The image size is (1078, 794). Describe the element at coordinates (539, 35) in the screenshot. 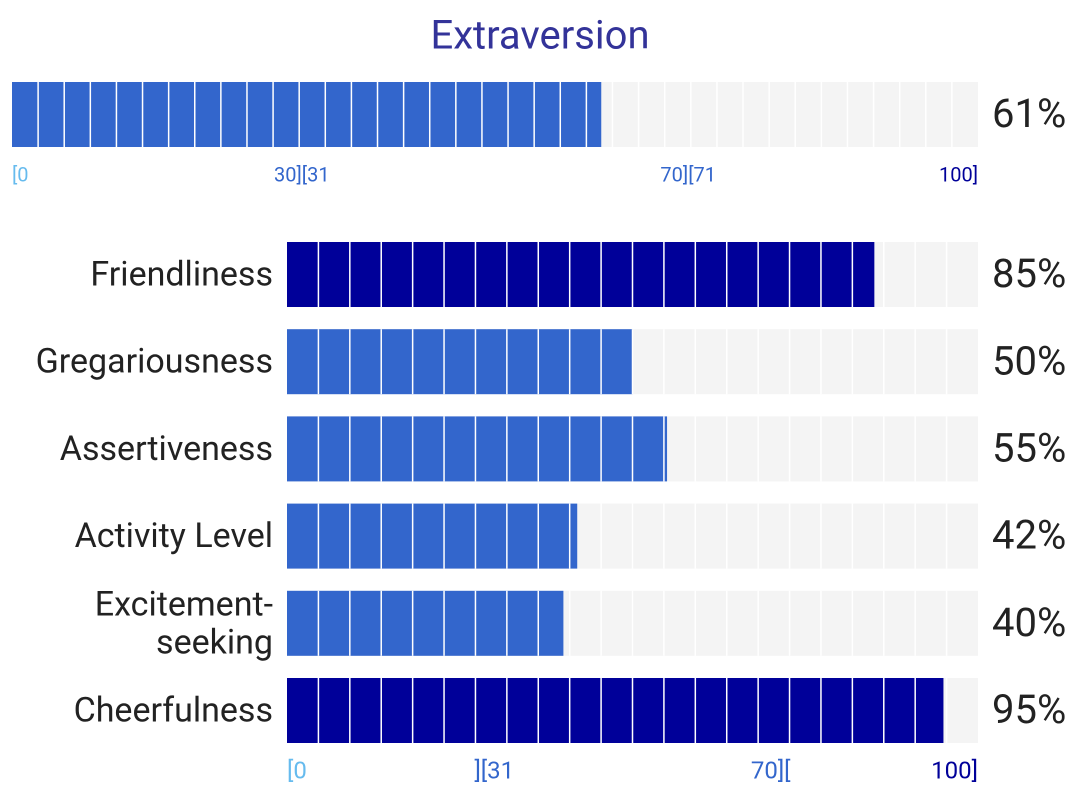

I see `chart-title: Extraversion` at that location.